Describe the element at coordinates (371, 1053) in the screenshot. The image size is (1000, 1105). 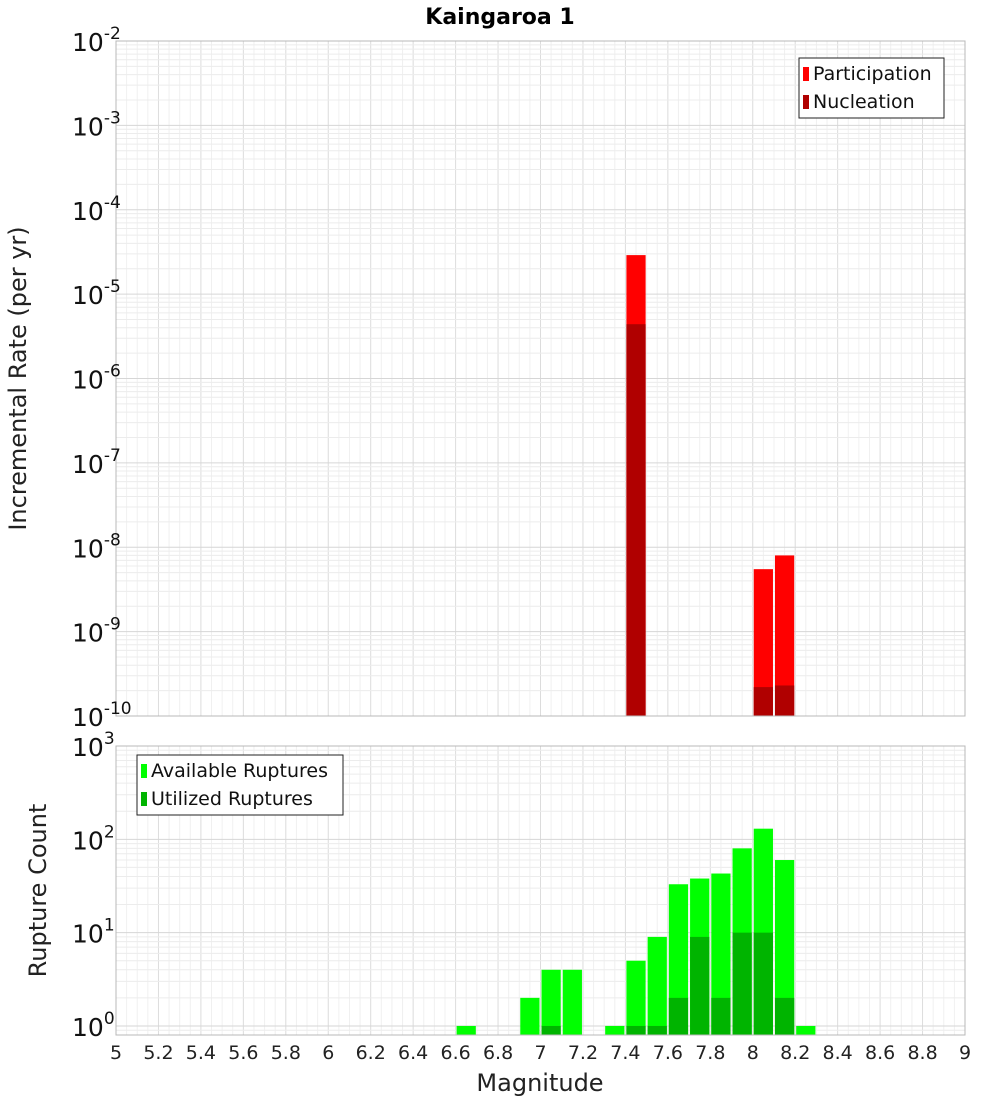
I see `x-tick-label: 6.2` at that location.